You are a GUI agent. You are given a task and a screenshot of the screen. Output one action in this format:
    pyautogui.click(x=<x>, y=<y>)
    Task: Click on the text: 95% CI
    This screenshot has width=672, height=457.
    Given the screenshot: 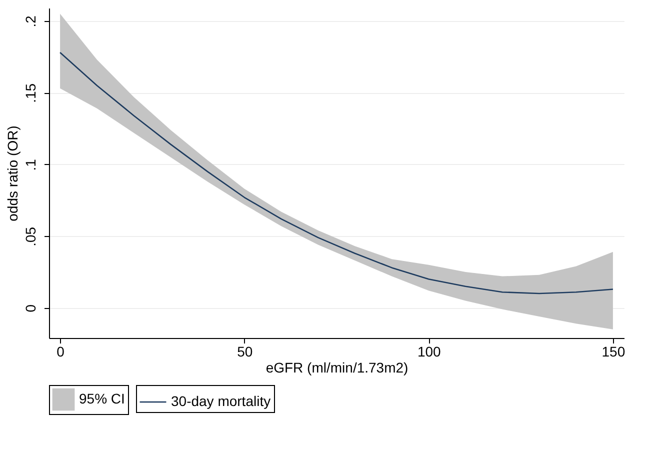 What is the action you would take?
    pyautogui.click(x=102, y=398)
    